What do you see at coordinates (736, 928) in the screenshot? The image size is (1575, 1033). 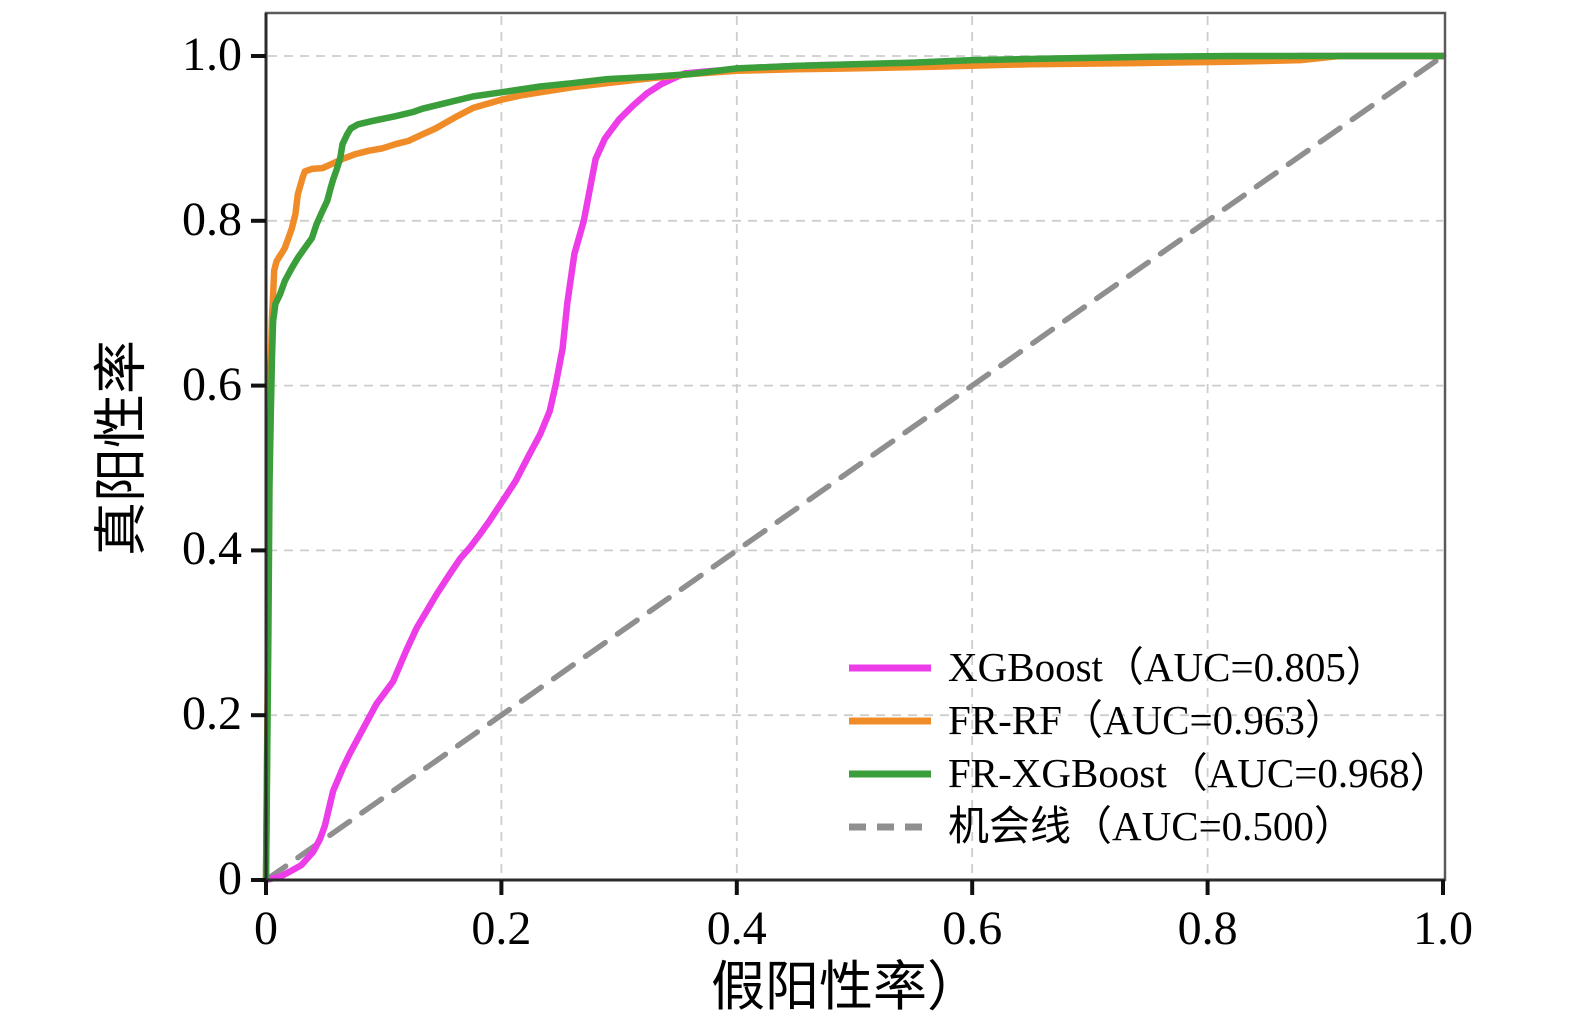 I see `x-tick-label: 0.4` at bounding box center [736, 928].